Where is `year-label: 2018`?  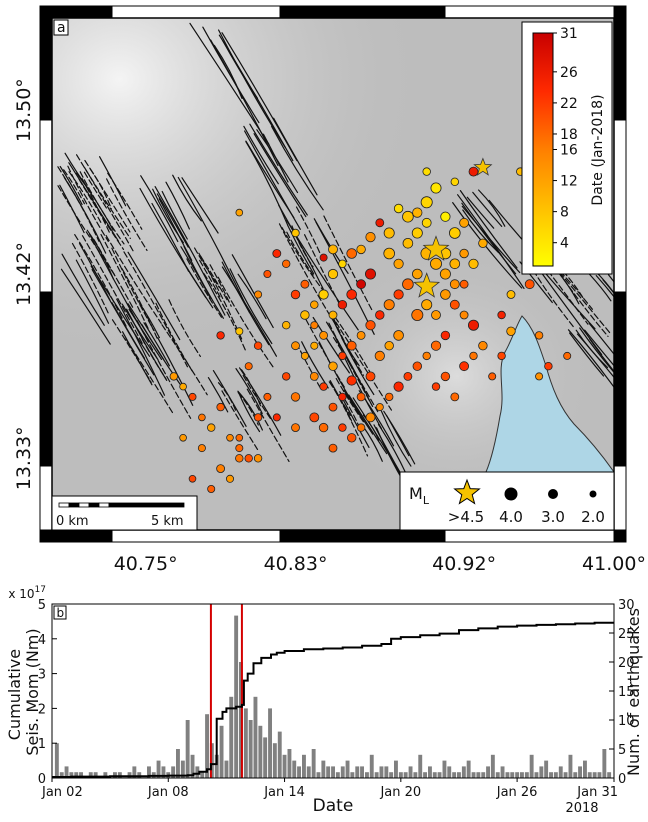 year-label: 2018 is located at coordinates (581, 808).